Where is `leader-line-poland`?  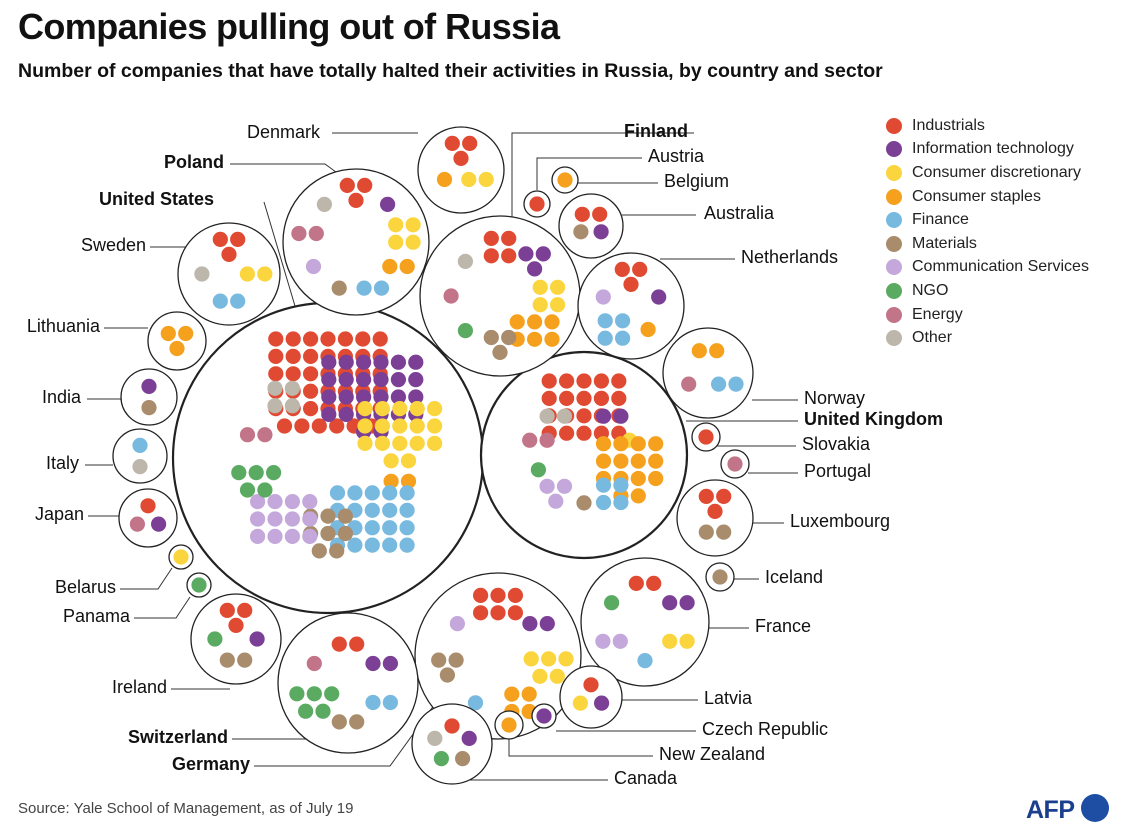 leader-line-poland is located at coordinates (285, 169).